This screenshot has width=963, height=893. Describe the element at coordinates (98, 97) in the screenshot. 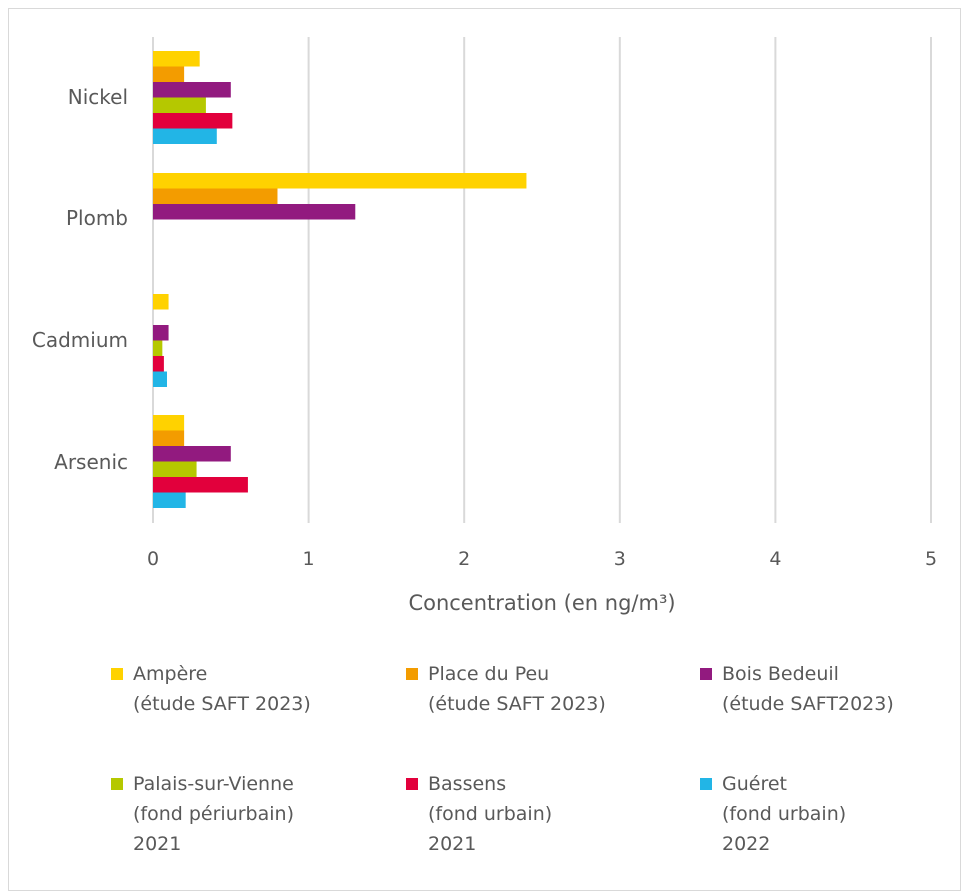

I see `category-label: Nickel` at that location.